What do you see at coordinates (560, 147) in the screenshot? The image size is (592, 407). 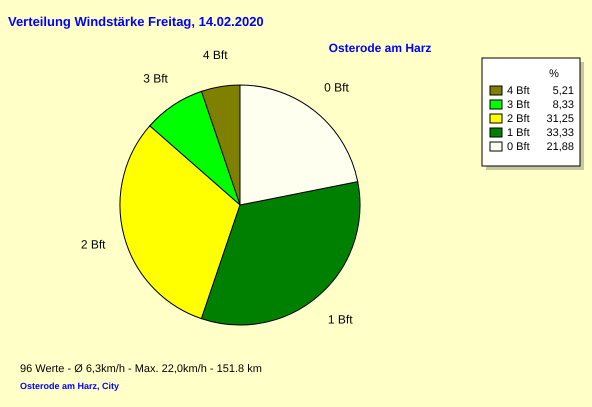 I see `data-label: 21,88` at bounding box center [560, 147].